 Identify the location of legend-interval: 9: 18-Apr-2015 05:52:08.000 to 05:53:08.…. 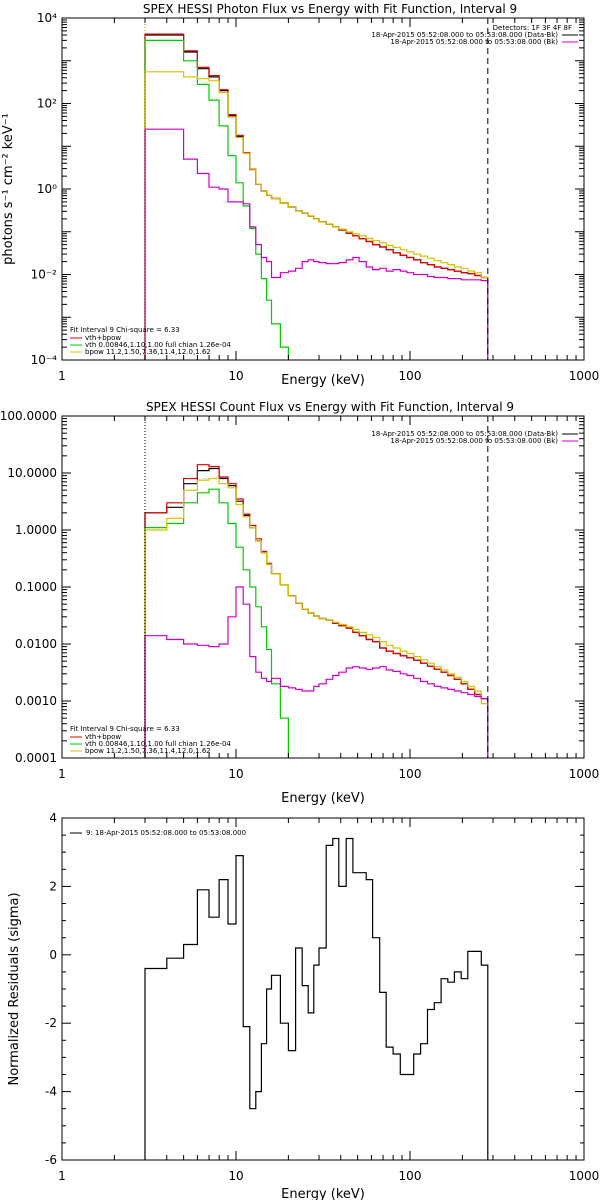
(166, 833).